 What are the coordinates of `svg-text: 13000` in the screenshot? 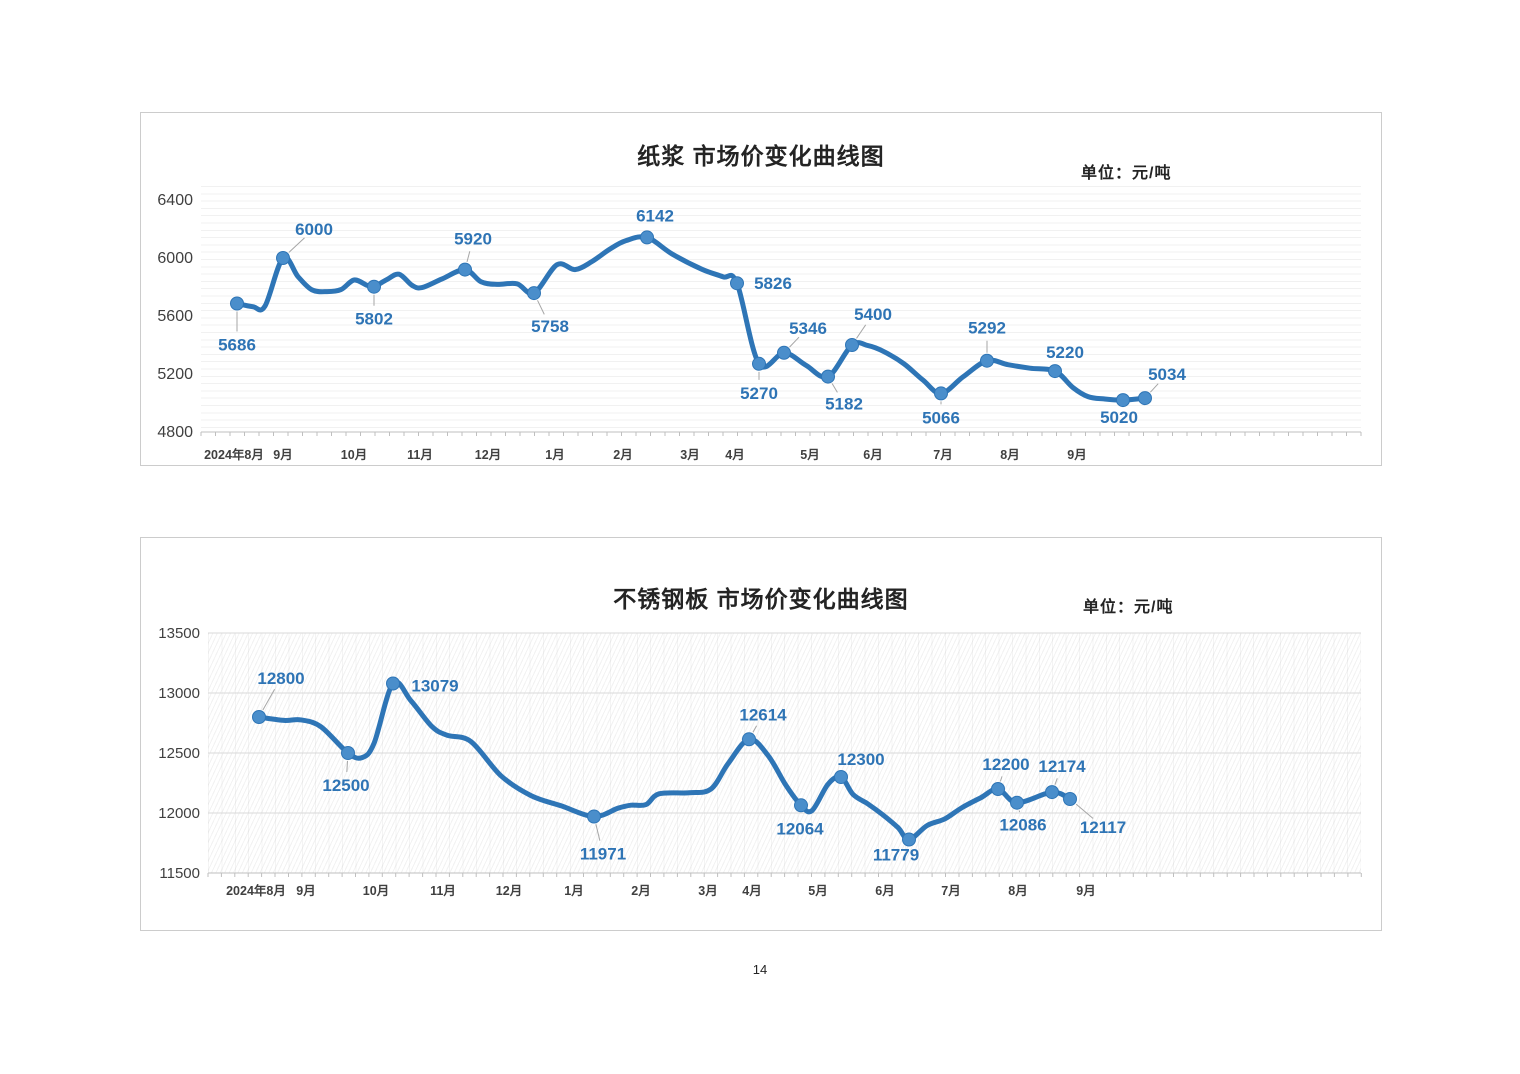 It's located at (179, 693).